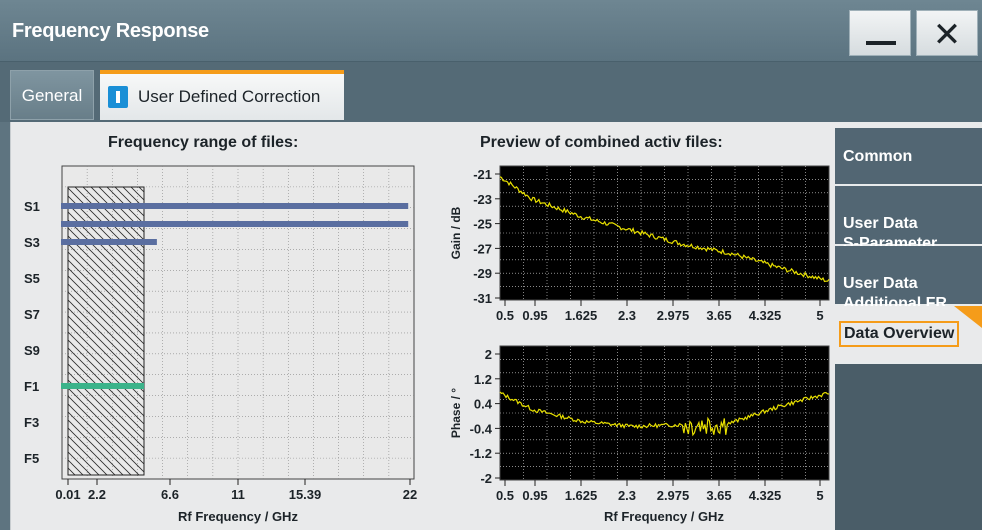  I want to click on sidebar-item-common: Common, so click(908, 157).